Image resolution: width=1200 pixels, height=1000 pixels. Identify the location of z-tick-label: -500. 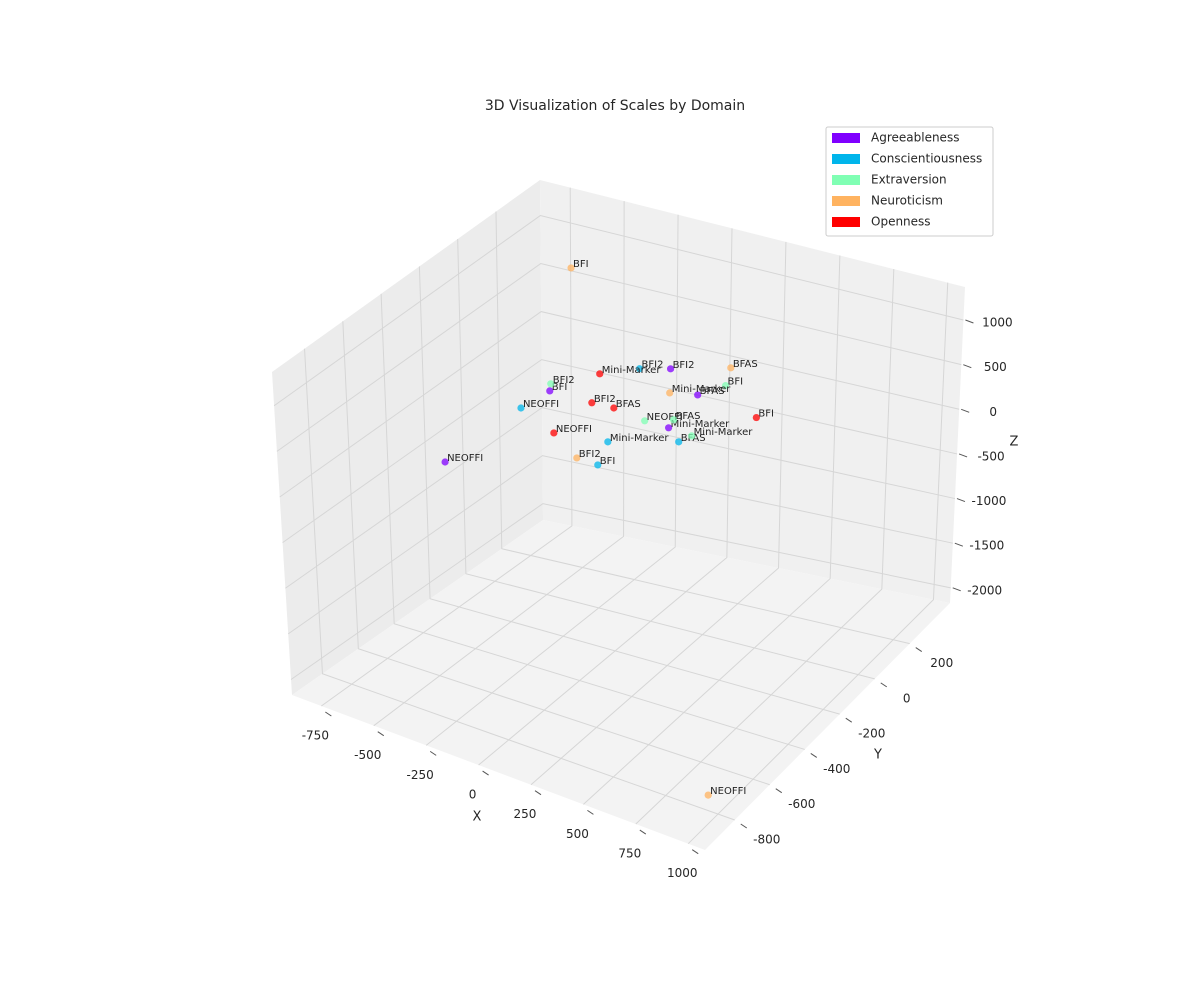
(990, 456).